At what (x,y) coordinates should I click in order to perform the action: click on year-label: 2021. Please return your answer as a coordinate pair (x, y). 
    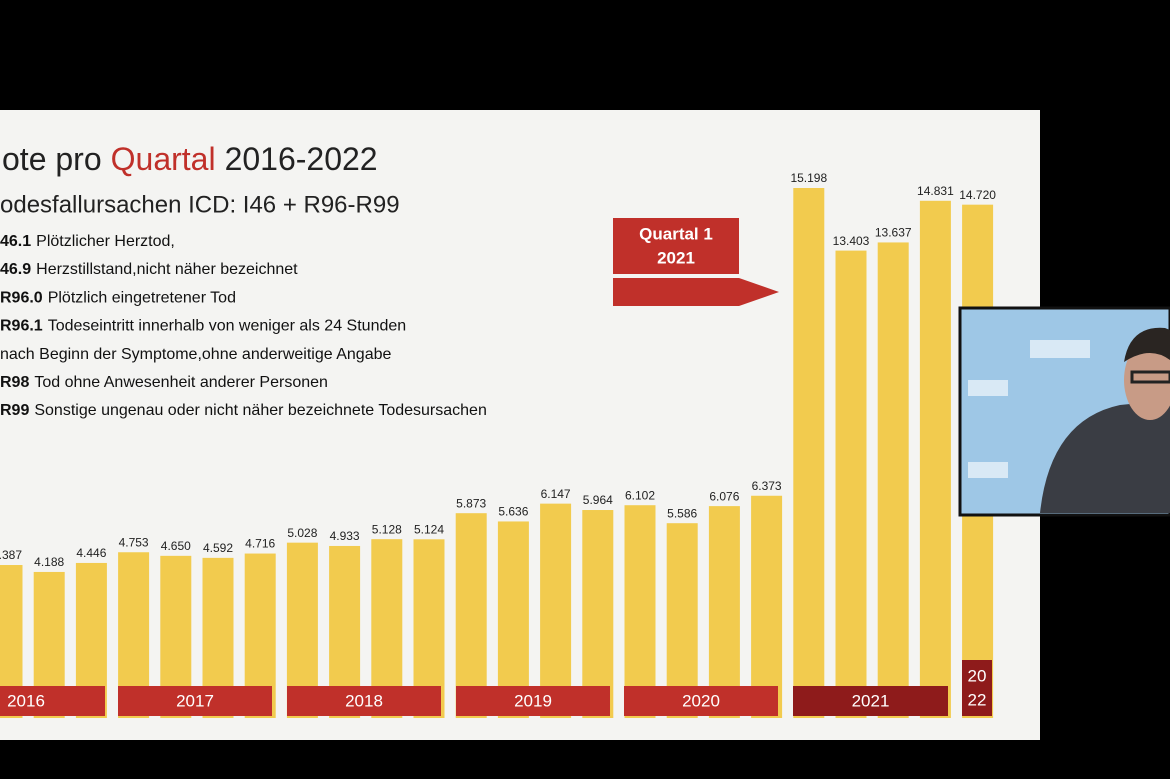
    Looking at the image, I should click on (871, 700).